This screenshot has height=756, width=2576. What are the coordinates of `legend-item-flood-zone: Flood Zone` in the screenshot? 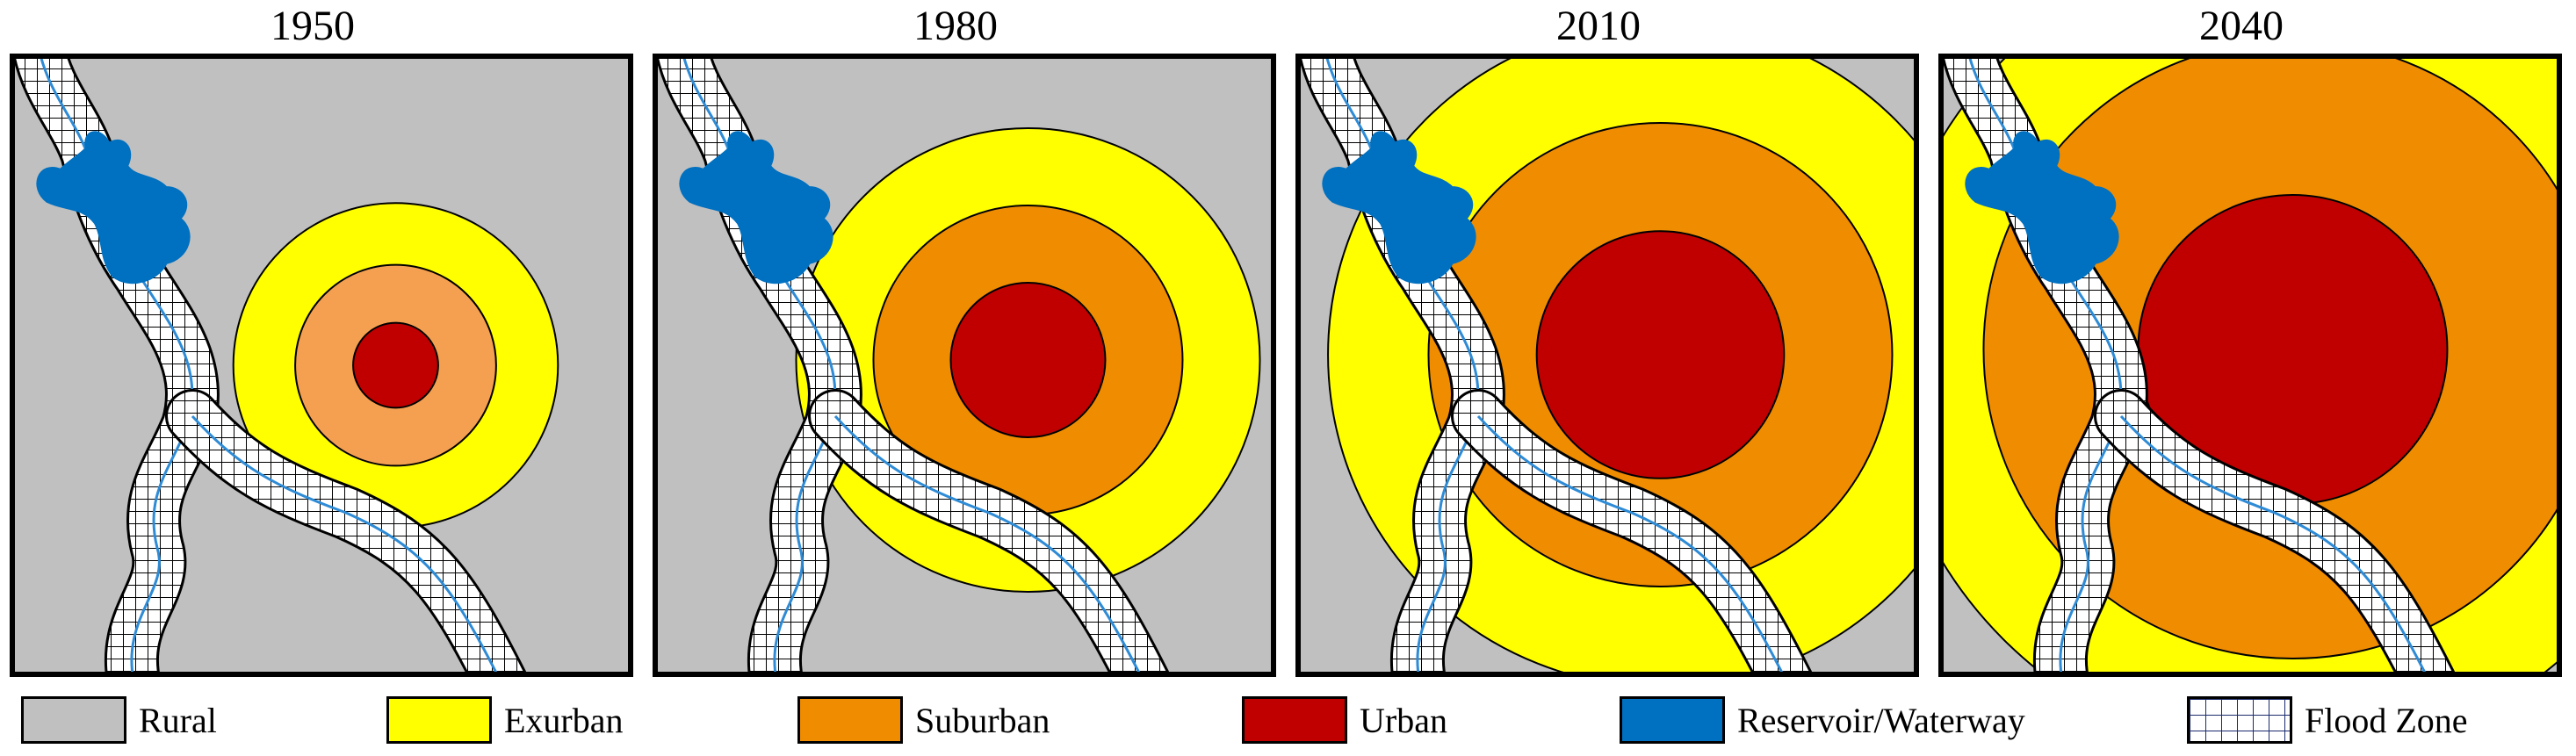 It's located at (2327, 720).